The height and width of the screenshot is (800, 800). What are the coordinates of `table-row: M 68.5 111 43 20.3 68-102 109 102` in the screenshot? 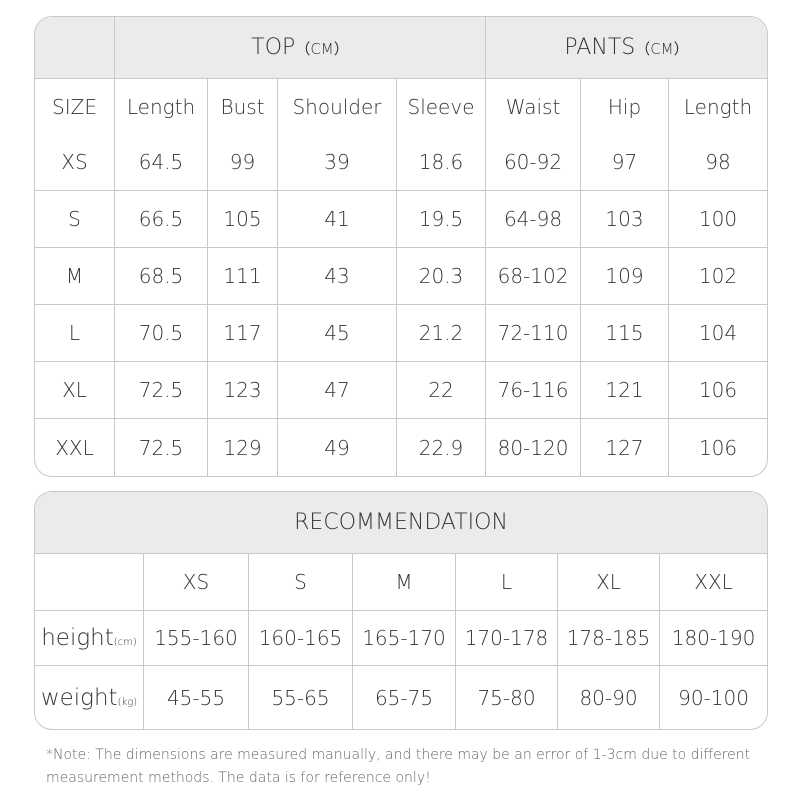 It's located at (401, 276).